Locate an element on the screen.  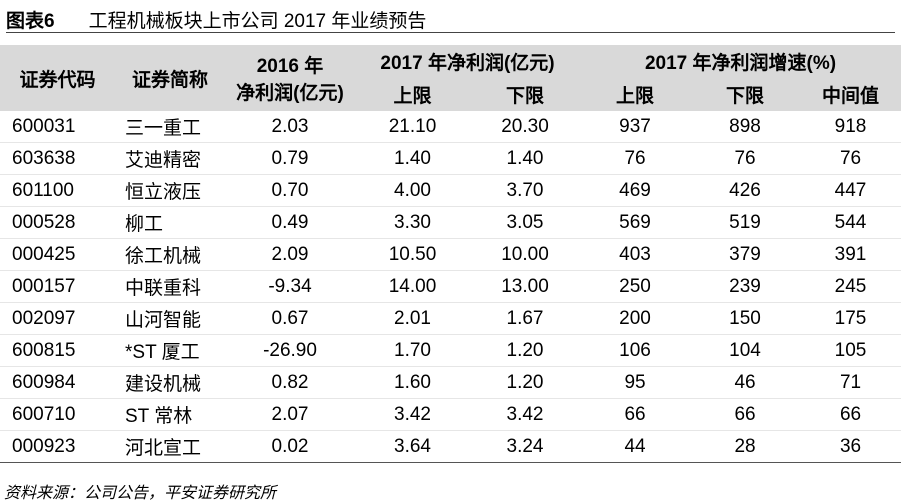
table-cell: 104 is located at coordinates (745, 350).